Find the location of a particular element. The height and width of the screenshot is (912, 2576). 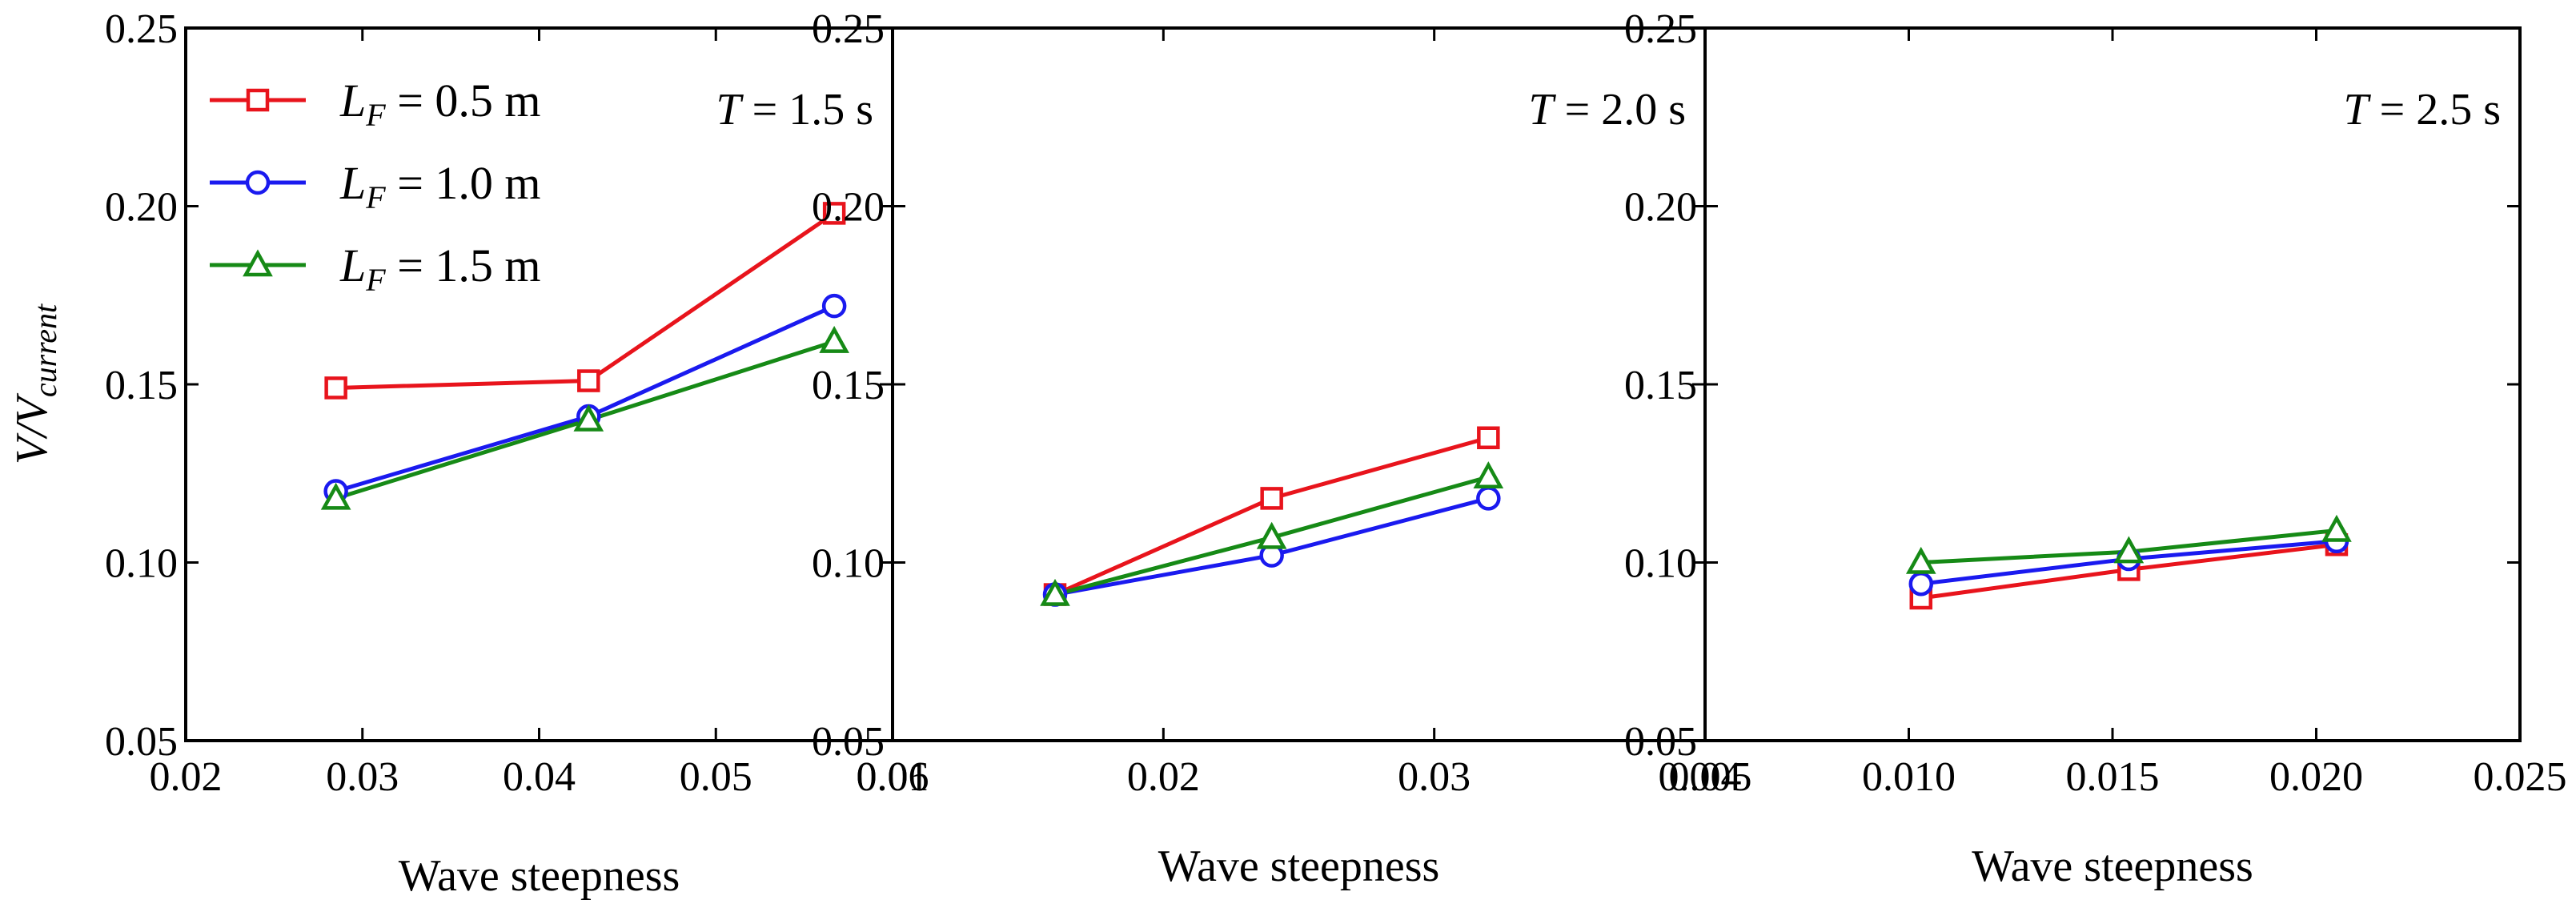

y-tick-label-3-5: 0.25 is located at coordinates (1660, 29).